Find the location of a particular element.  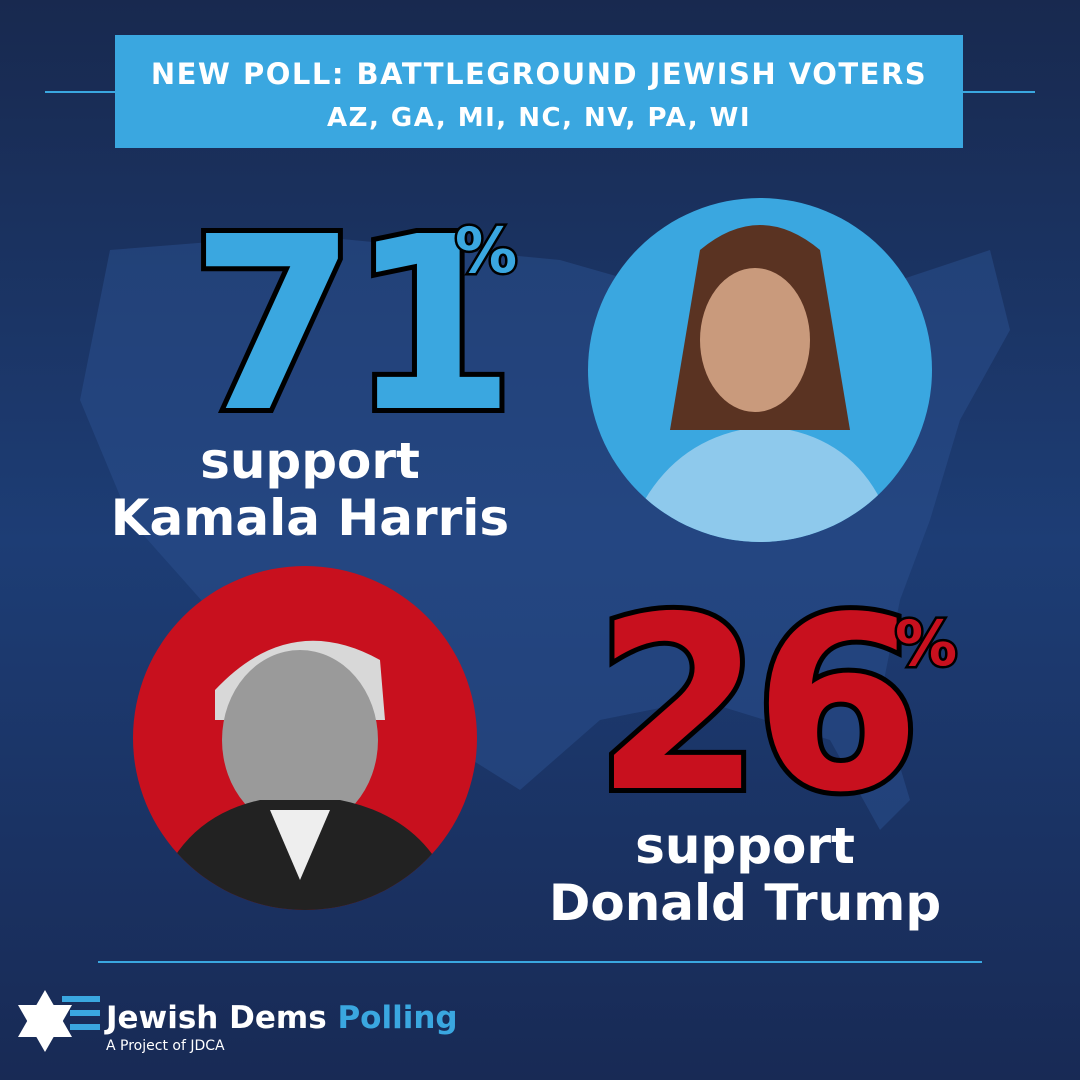

percent-value: 26 is located at coordinates (754, 705).